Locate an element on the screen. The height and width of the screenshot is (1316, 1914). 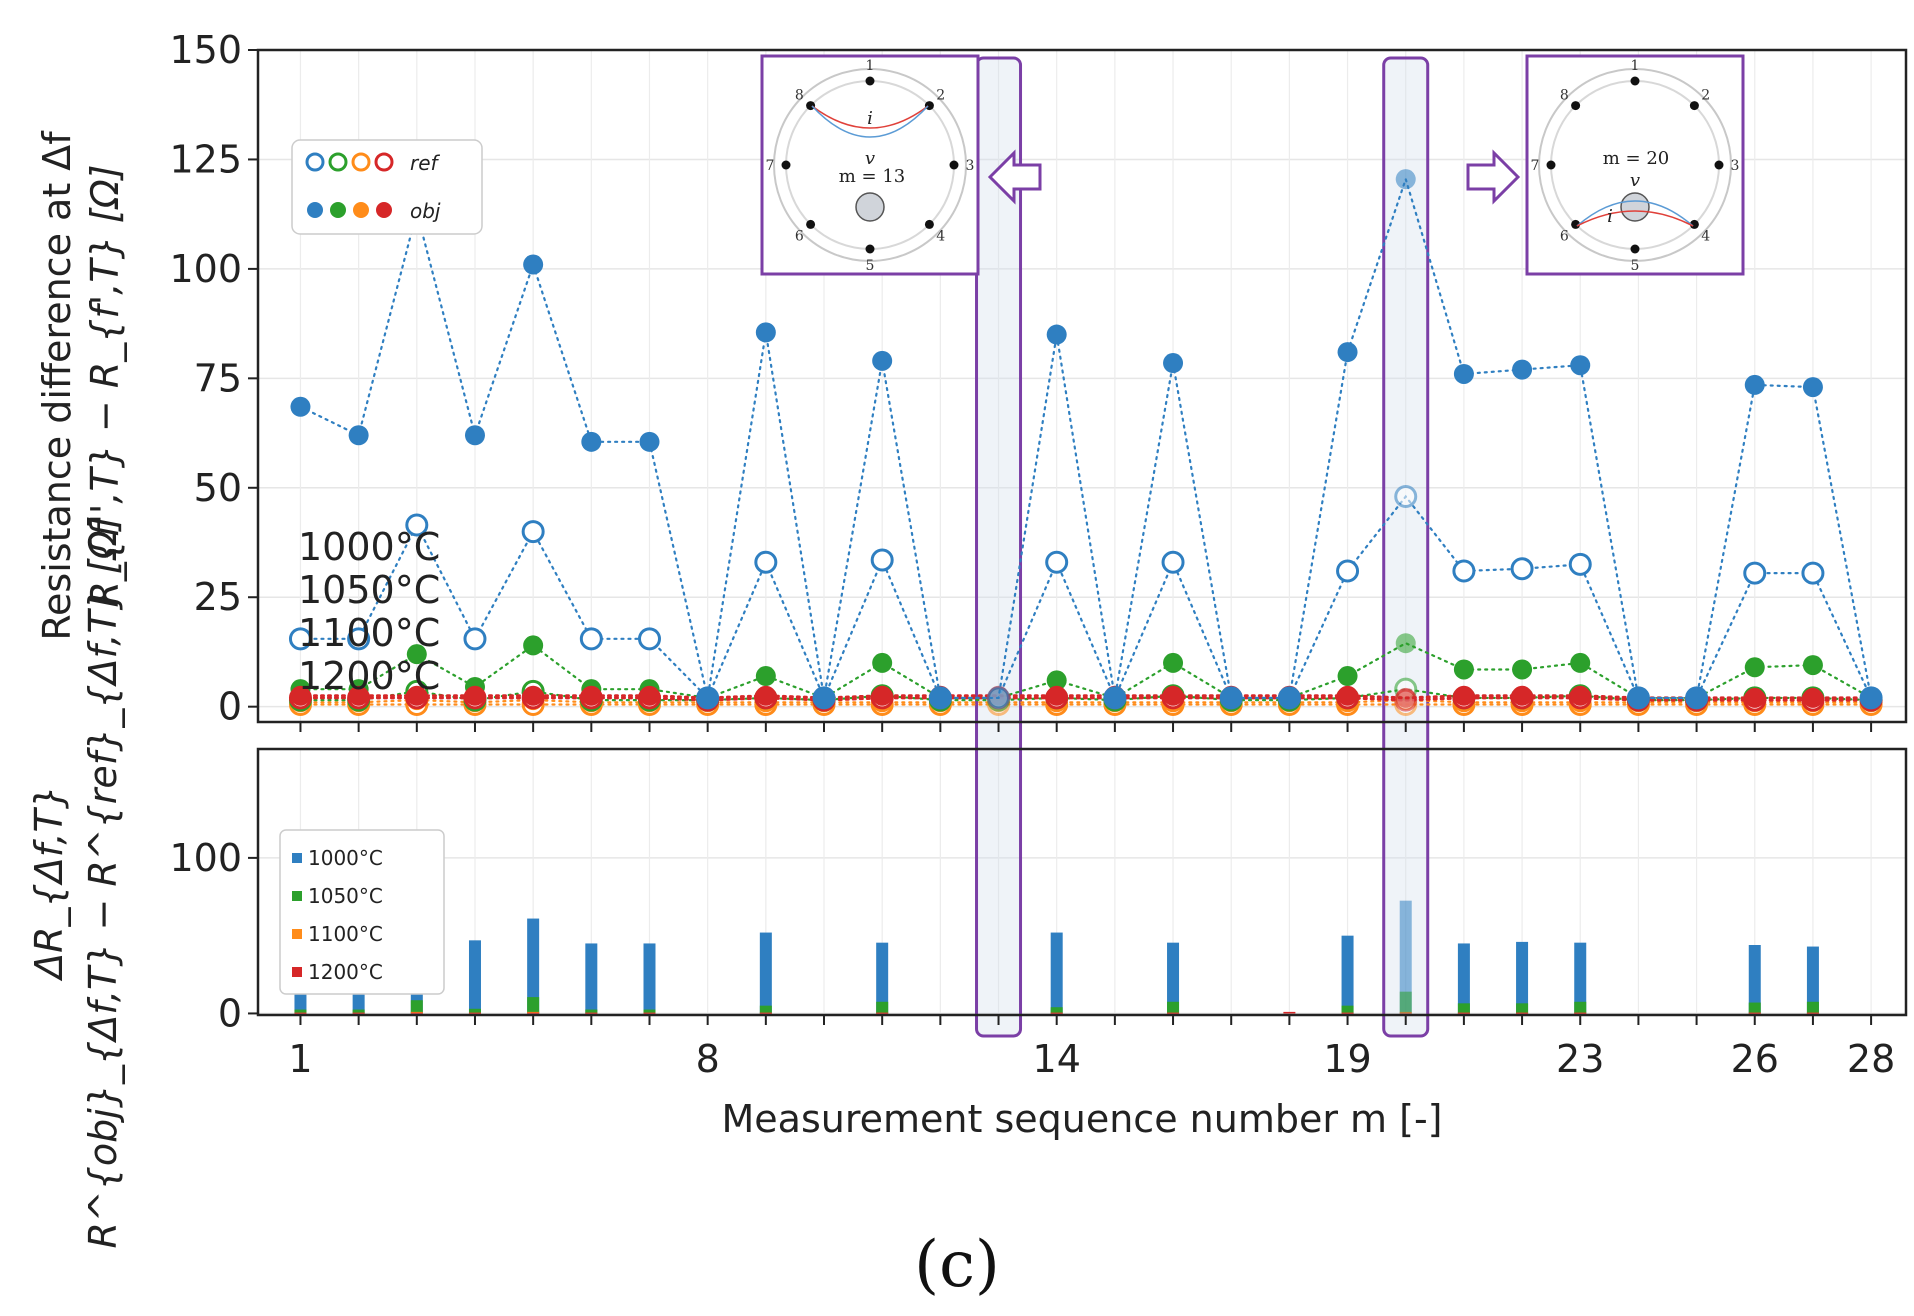
bar-1000-m4 is located at coordinates (474, 977).